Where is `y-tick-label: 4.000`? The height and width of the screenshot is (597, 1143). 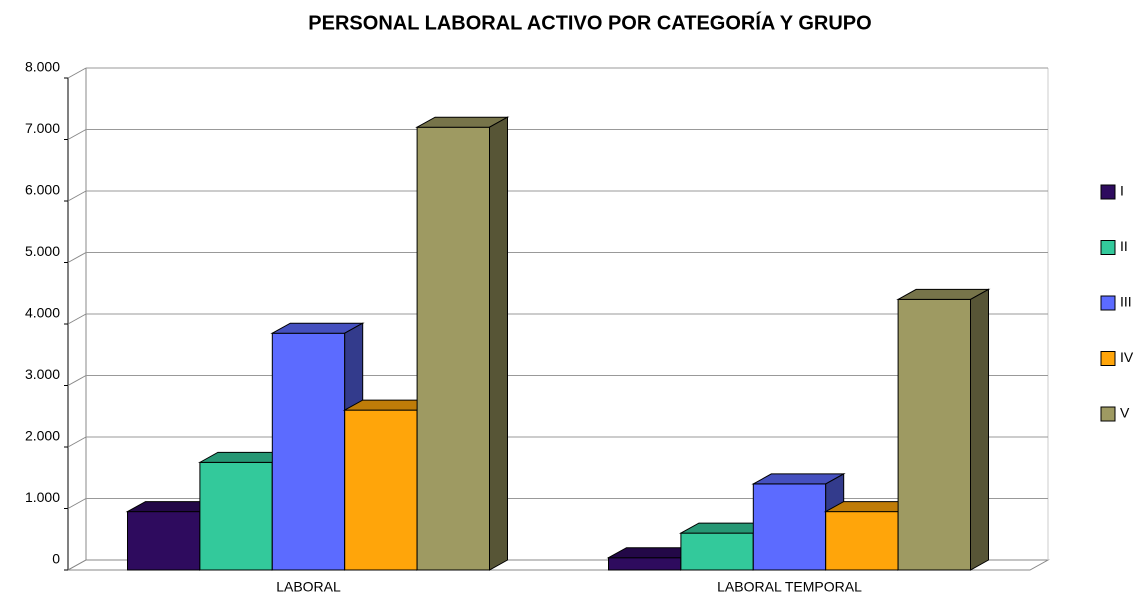 y-tick-label: 4.000 is located at coordinates (42, 313).